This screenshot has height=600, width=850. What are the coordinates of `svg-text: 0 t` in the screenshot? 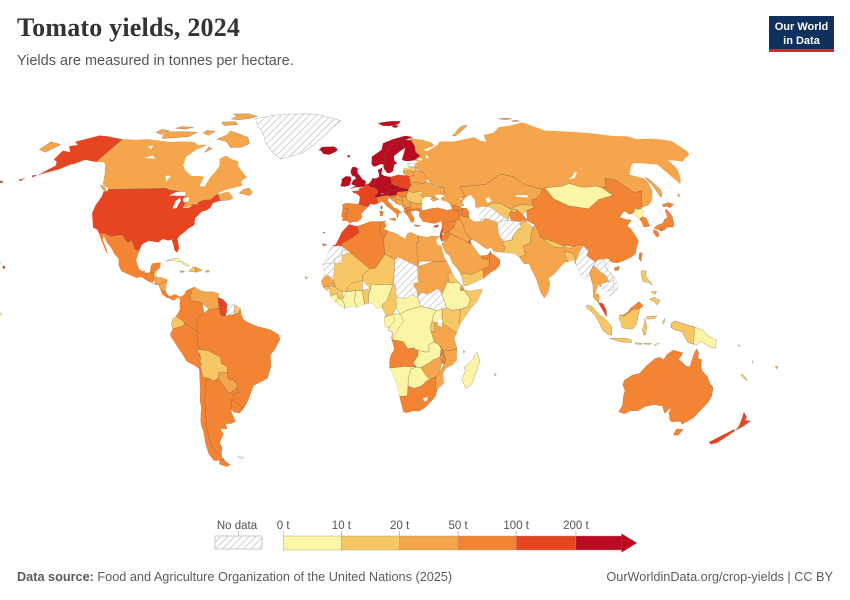 It's located at (284, 526).